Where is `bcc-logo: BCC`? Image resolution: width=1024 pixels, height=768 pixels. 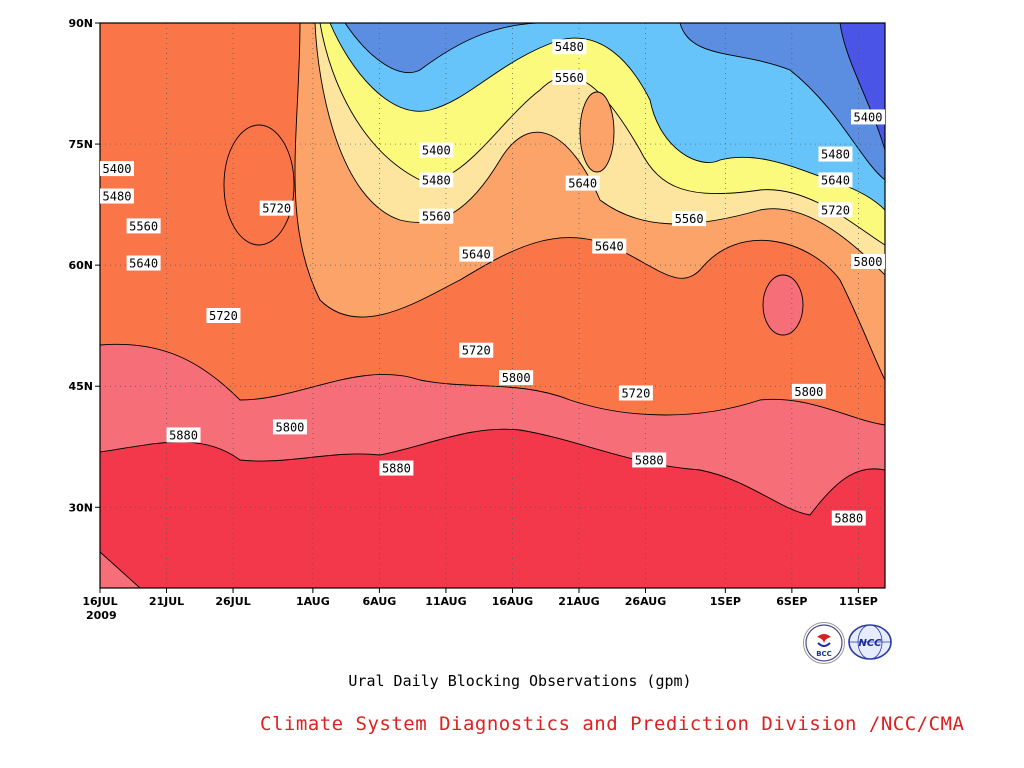 bcc-logo: BCC is located at coordinates (824, 643).